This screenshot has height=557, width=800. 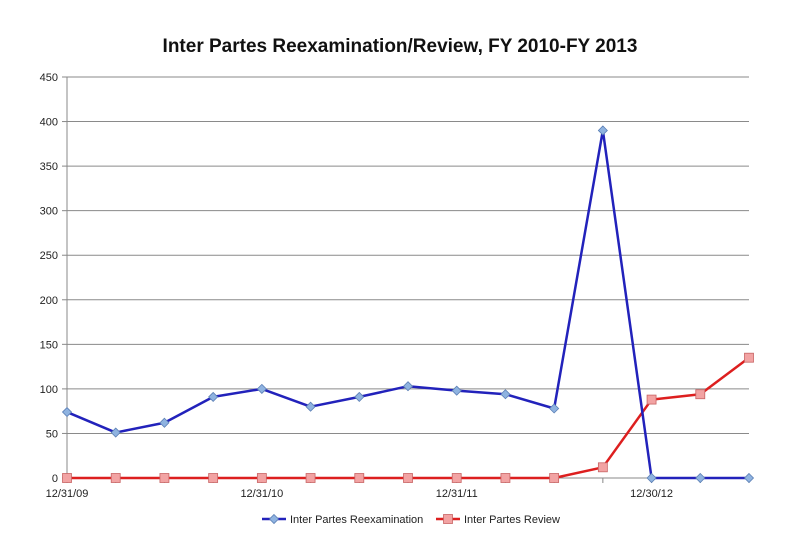 I want to click on y-tick-label: 350, so click(x=49, y=167).